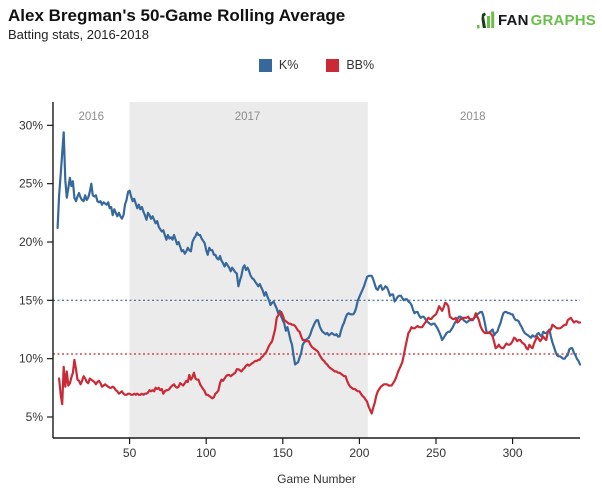  I want to click on x-tick-label: 300, so click(513, 453).